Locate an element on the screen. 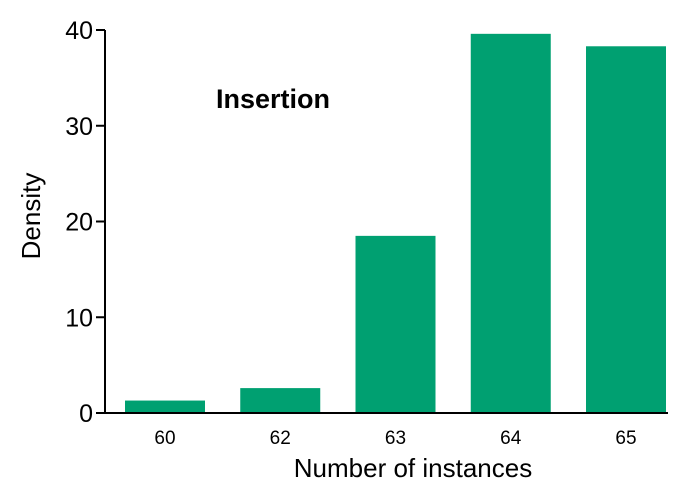 The width and height of the screenshot is (674, 492). x-axis: 60 62 63 64 65 is located at coordinates (386, 430).